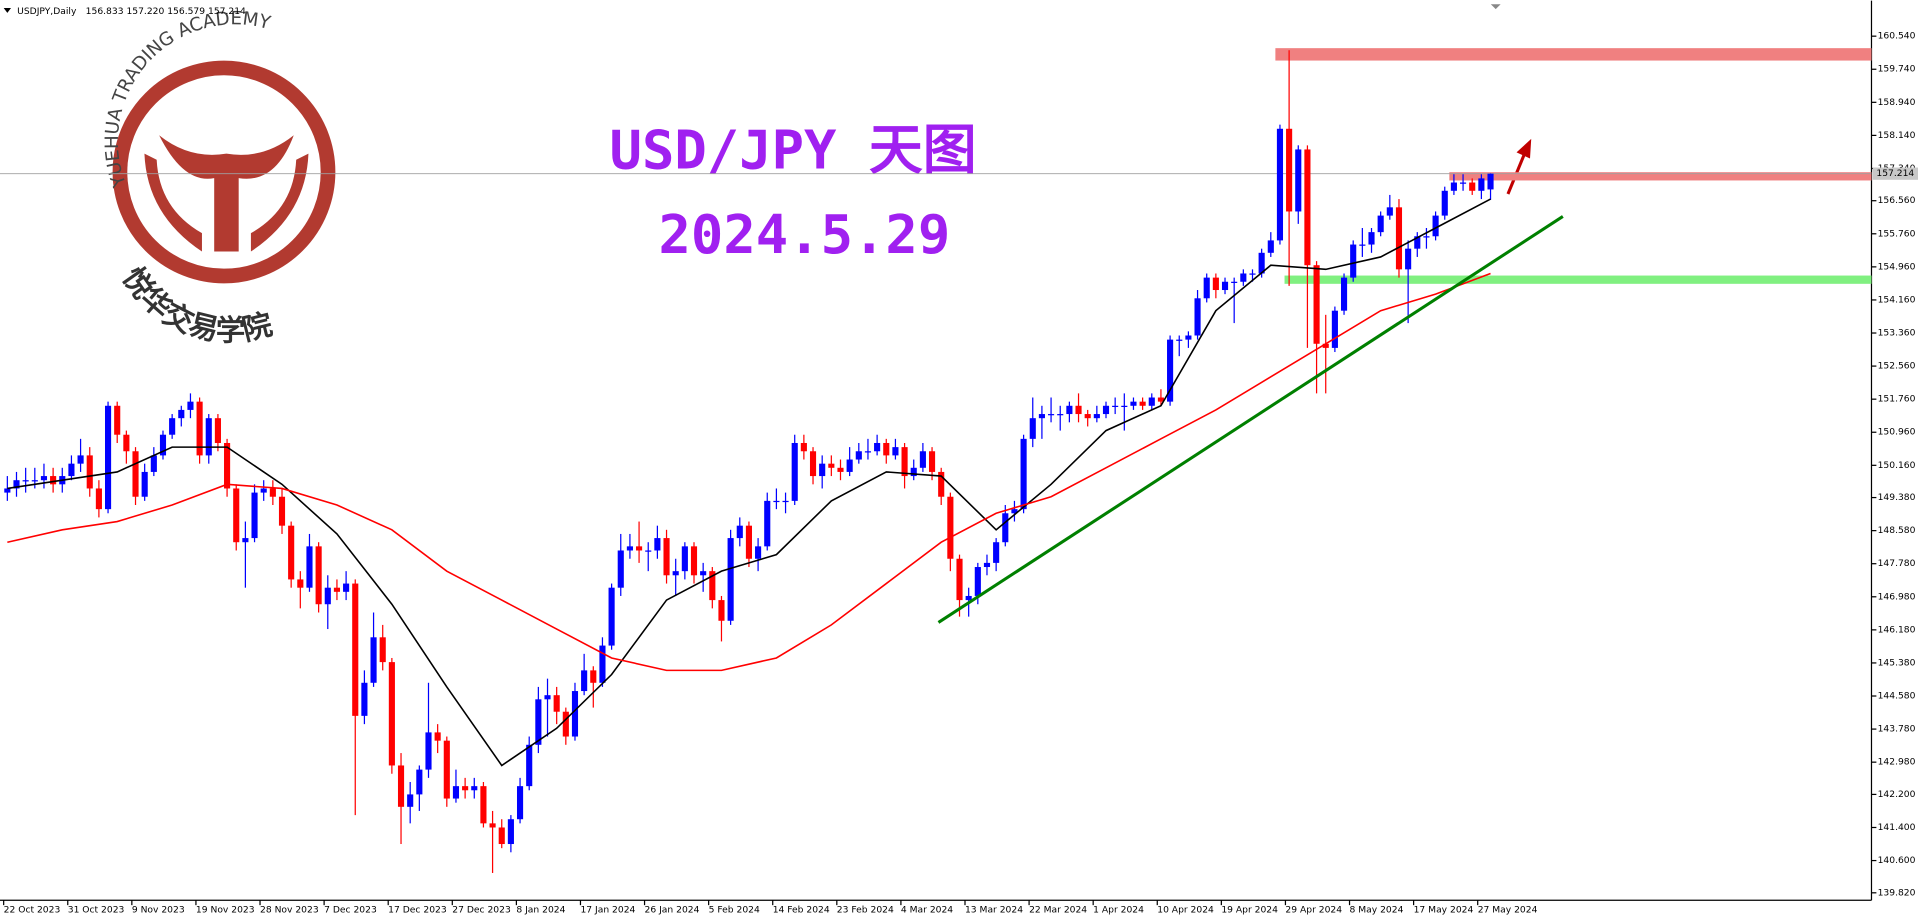 This screenshot has width=1918, height=918. Describe the element at coordinates (1495, 7) in the screenshot. I see `shift-marker` at that location.